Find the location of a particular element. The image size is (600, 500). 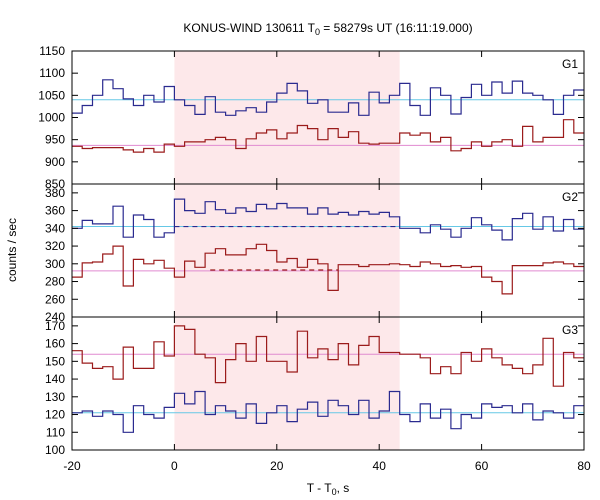

panel-G2-ytick-label: 260 is located at coordinates (55, 299).